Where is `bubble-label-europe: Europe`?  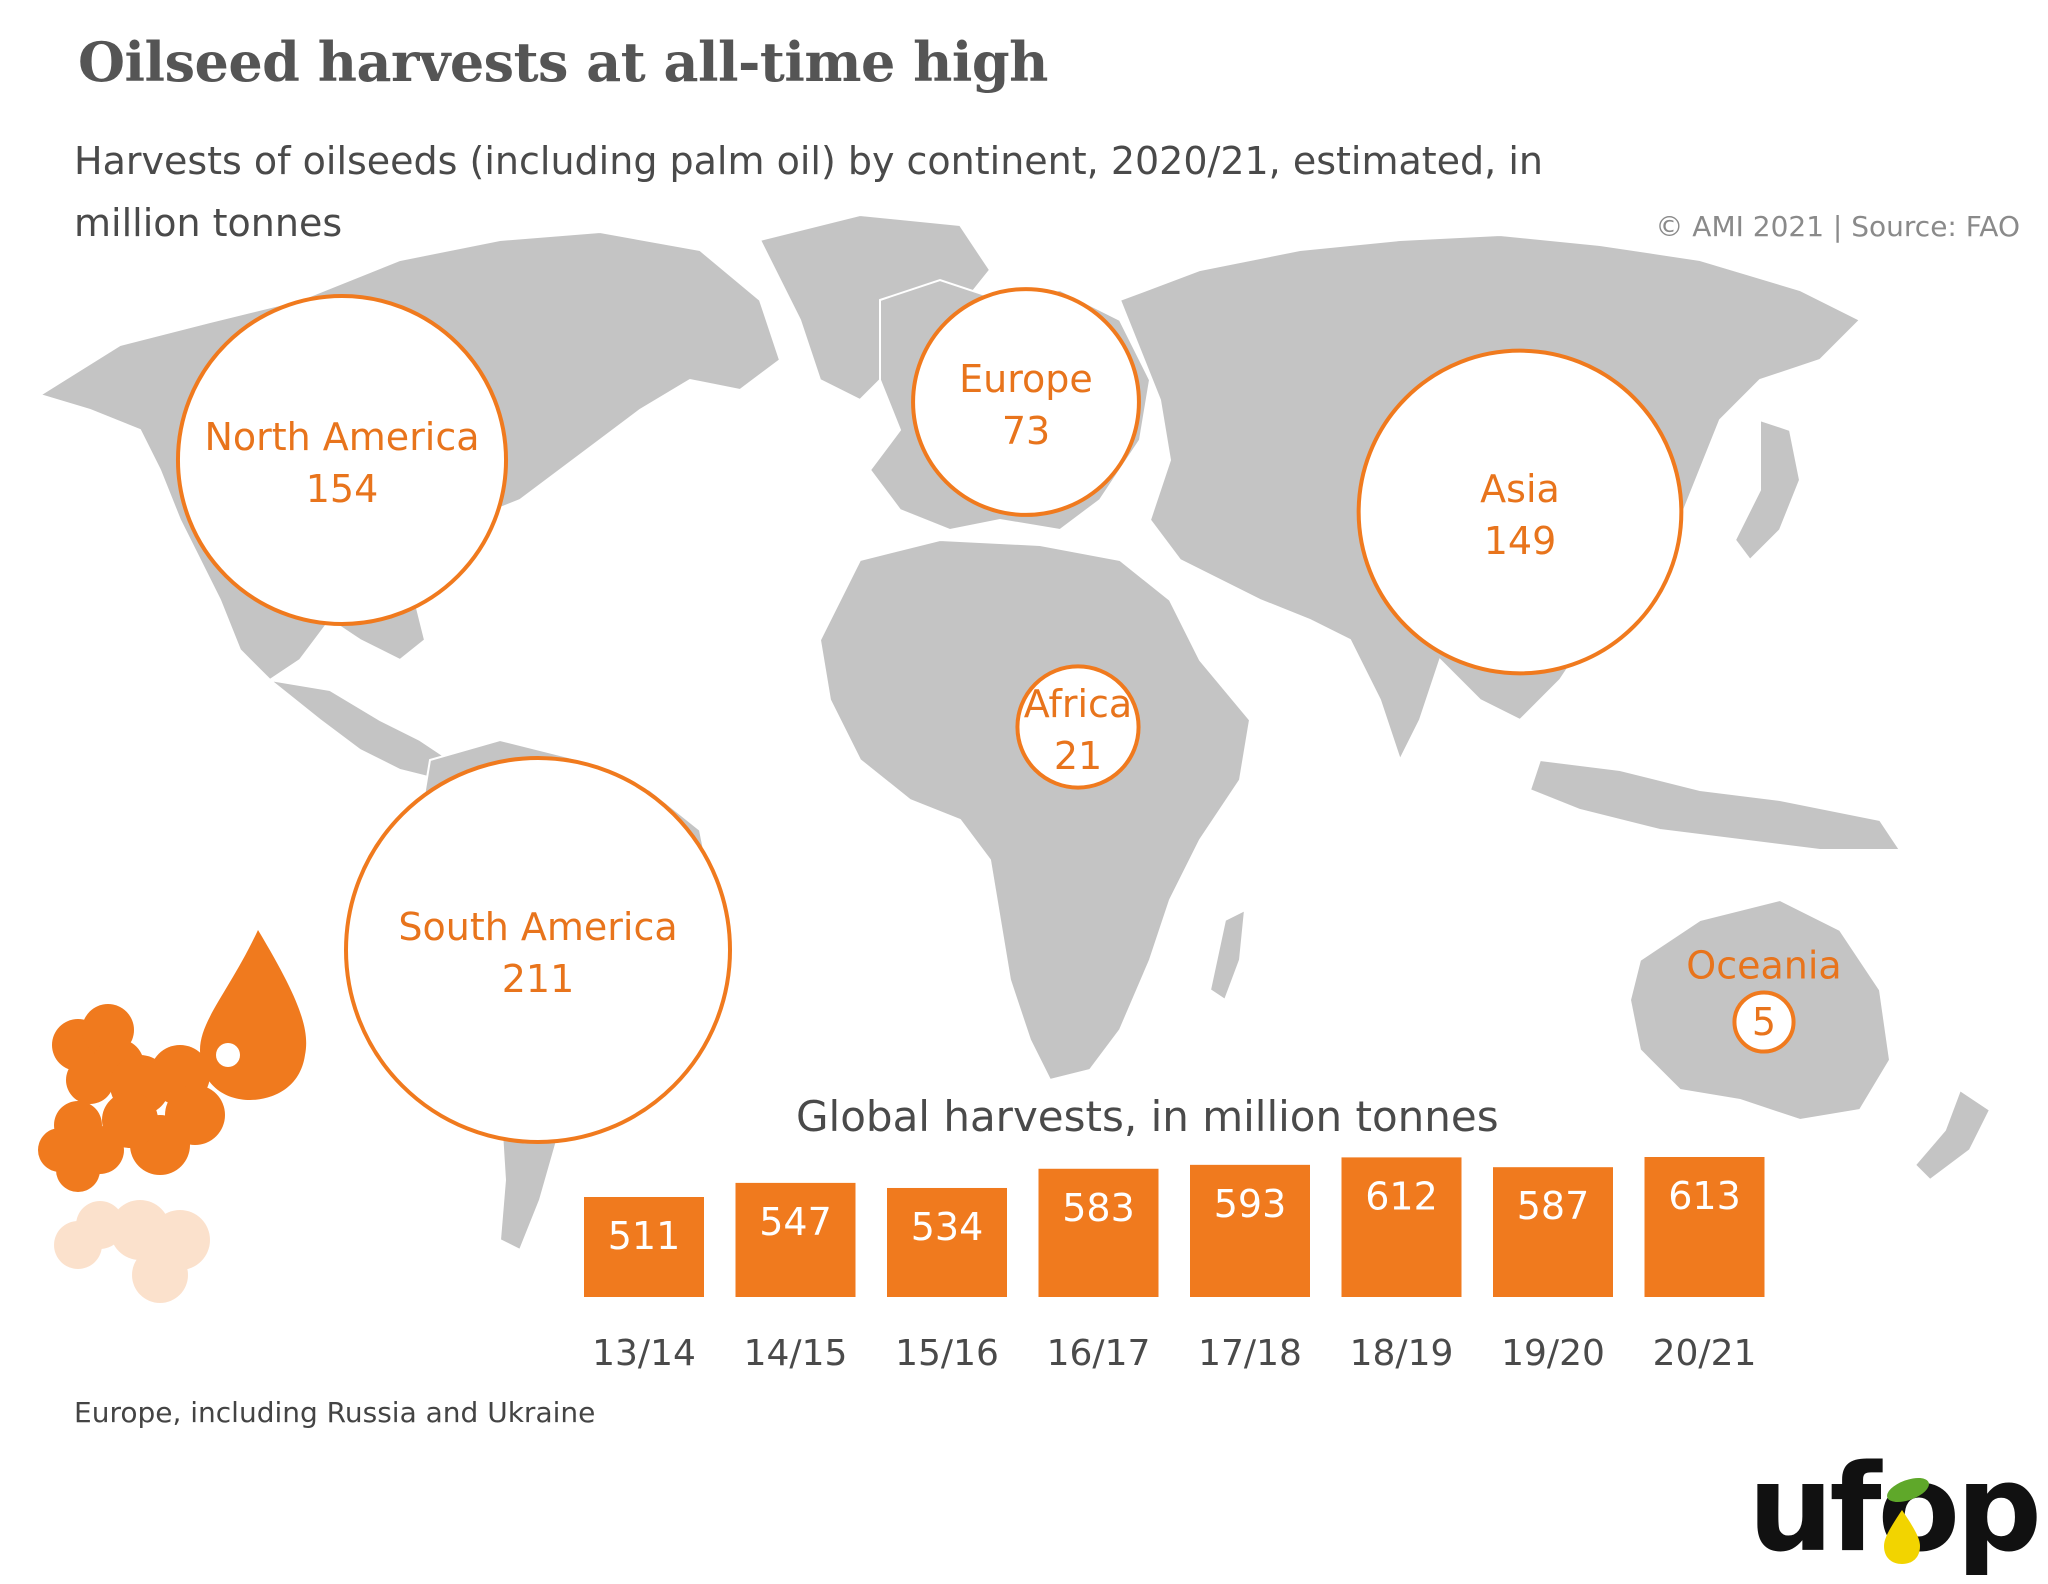 bubble-label-europe: Europe is located at coordinates (1026, 379).